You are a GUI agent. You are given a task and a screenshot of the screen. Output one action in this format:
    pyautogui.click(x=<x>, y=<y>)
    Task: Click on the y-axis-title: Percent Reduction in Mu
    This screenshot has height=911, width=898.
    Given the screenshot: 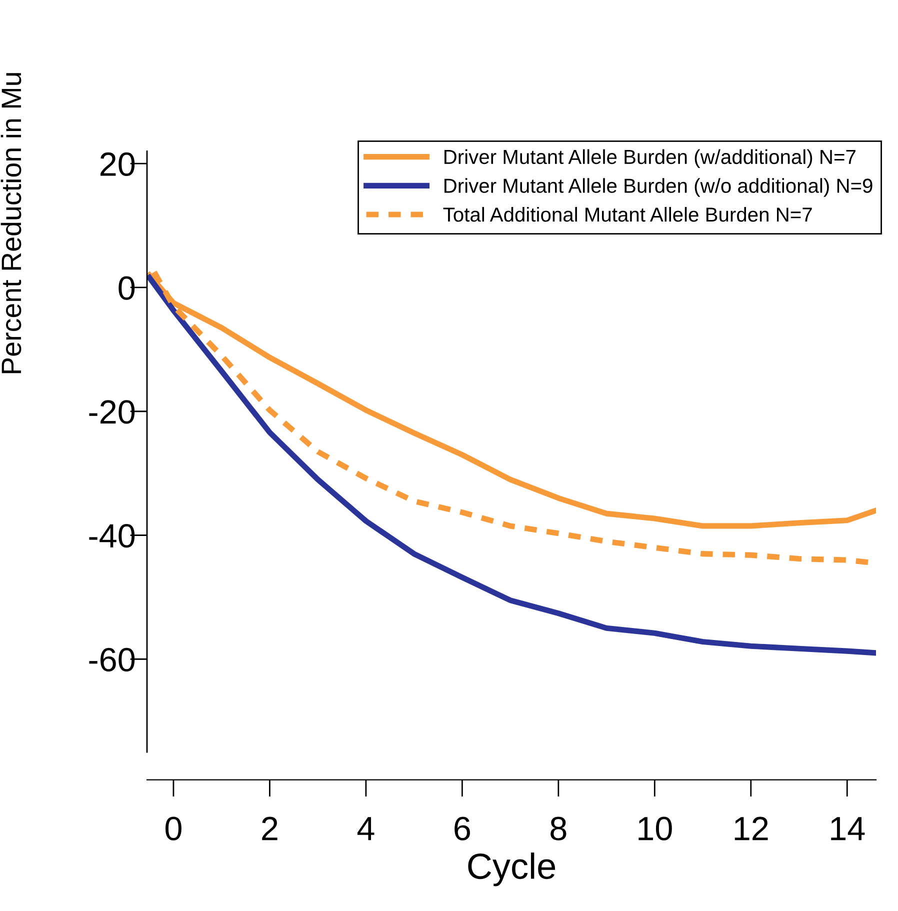 What is the action you would take?
    pyautogui.click(x=11, y=223)
    